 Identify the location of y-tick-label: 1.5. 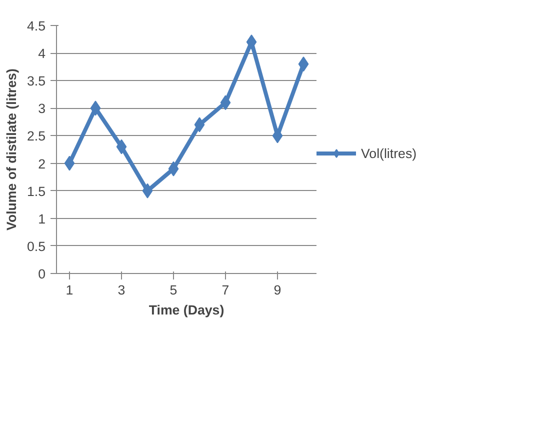
(36, 191).